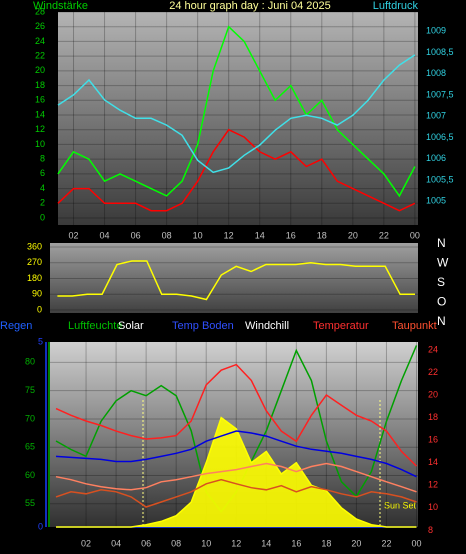 The height and width of the screenshot is (554, 466). Describe the element at coordinates (396, 6) in the screenshot. I see `y2-axis-title: Luftdruck` at that location.